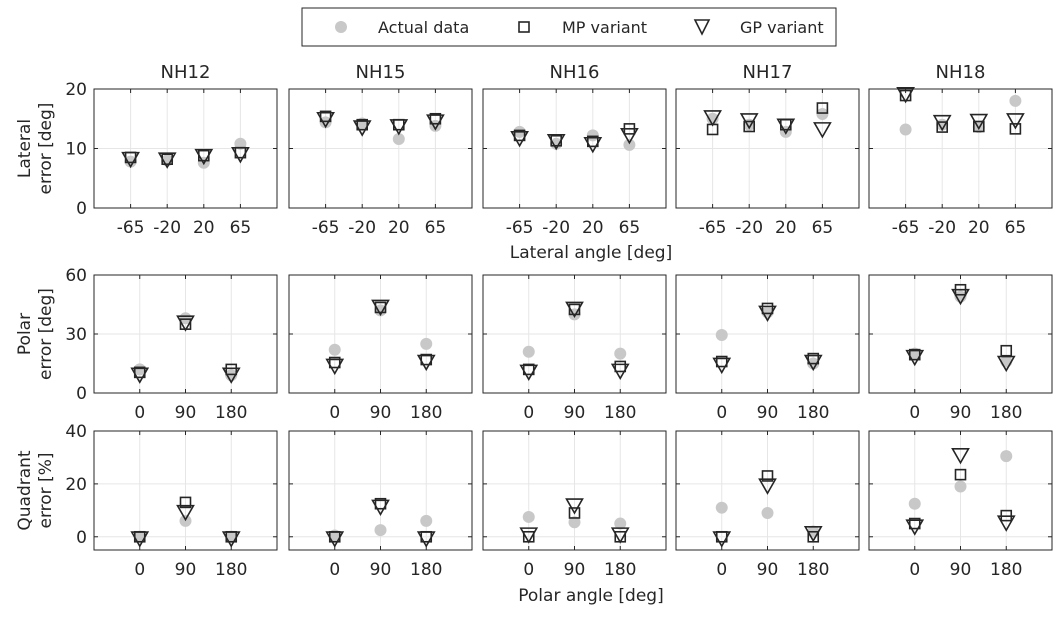  What do you see at coordinates (768, 72) in the screenshot?
I see `subject-title-nh17: NH17` at bounding box center [768, 72].